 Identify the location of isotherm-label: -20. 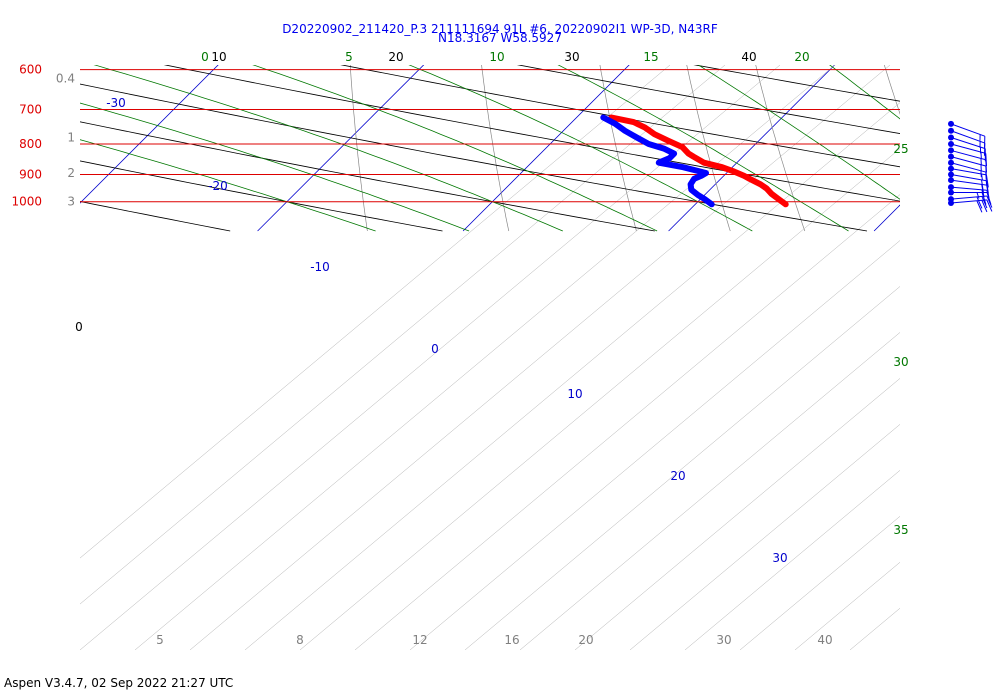
(218, 186).